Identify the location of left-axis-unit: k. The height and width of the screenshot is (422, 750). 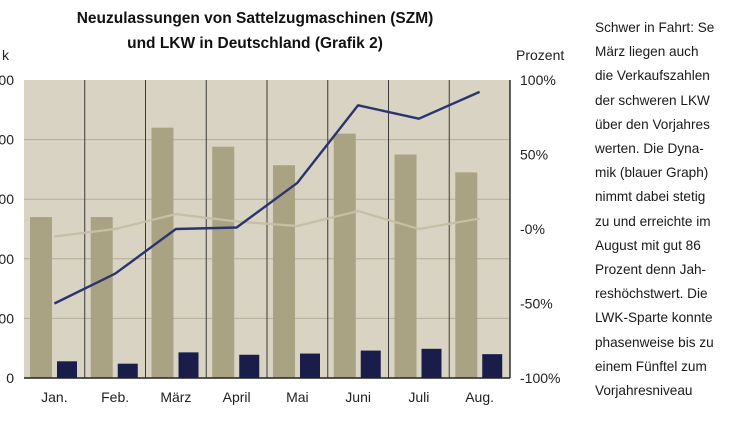
(5, 55).